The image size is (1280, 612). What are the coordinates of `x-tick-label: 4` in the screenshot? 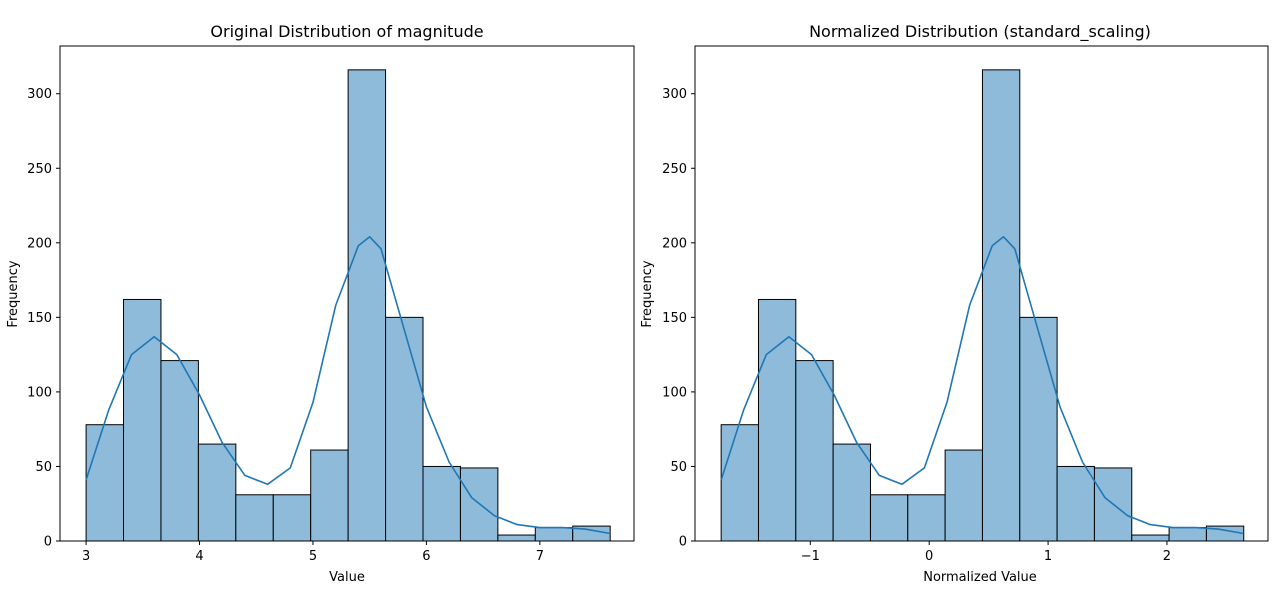 It's located at (199, 556).